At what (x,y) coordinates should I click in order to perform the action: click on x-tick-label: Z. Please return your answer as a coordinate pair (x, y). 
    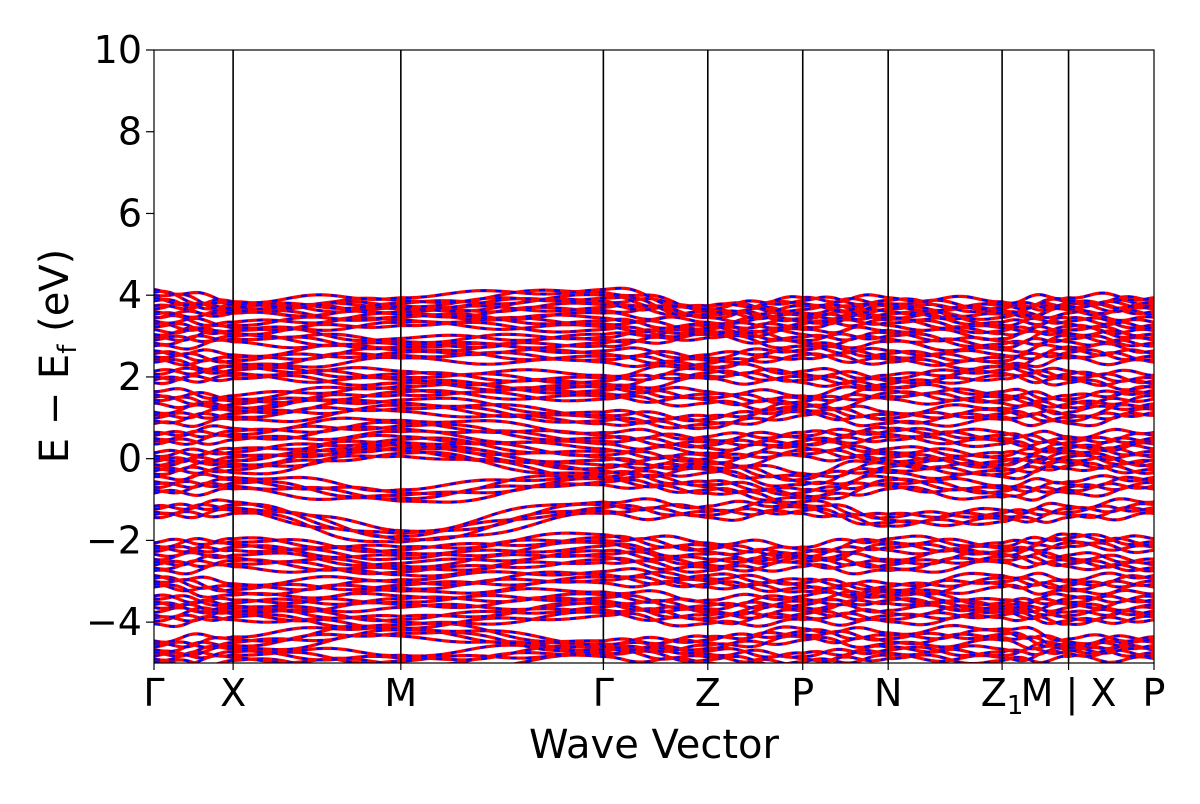
    Looking at the image, I should click on (708, 693).